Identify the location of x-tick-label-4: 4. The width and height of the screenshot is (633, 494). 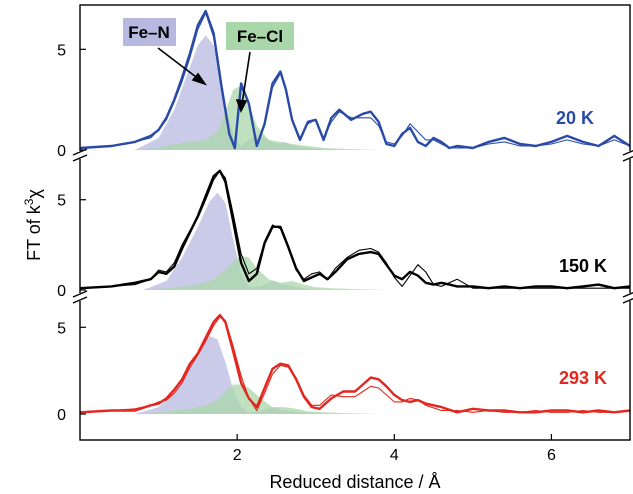
(394, 455).